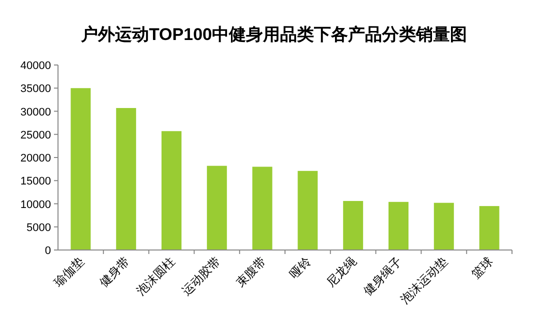 The image size is (548, 326). I want to click on chart-title: 户外运动TOP100中健身用品类下各产品分类销量图, so click(274, 34).